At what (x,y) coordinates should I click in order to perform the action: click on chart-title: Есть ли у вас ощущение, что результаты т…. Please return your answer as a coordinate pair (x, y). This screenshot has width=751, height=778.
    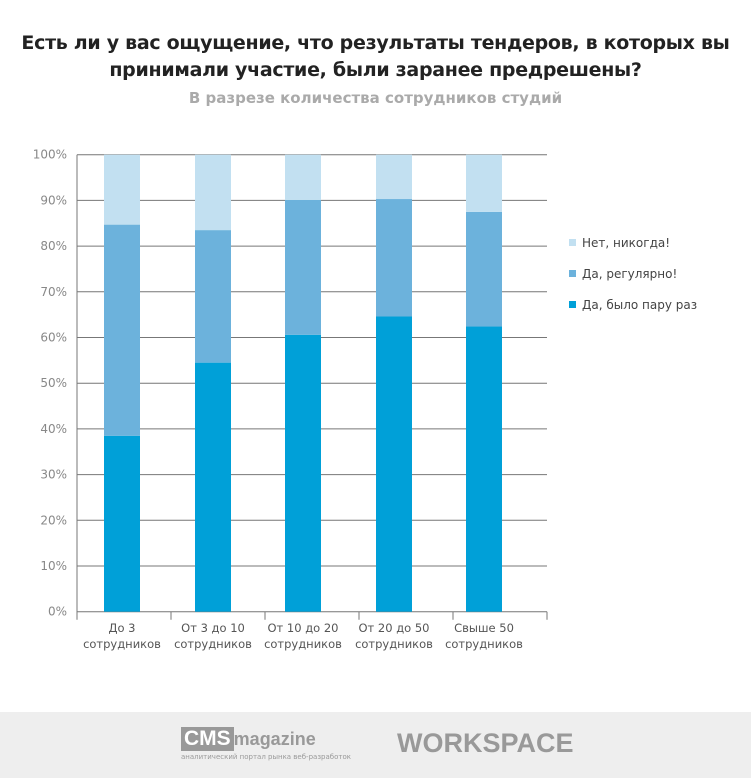
    Looking at the image, I should click on (375, 56).